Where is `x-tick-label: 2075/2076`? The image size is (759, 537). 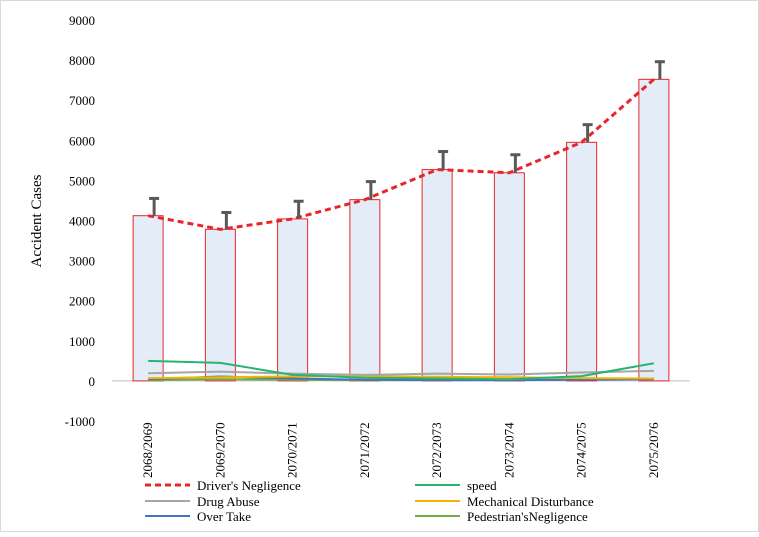
x-tick-label: 2075/2076 is located at coordinates (653, 450).